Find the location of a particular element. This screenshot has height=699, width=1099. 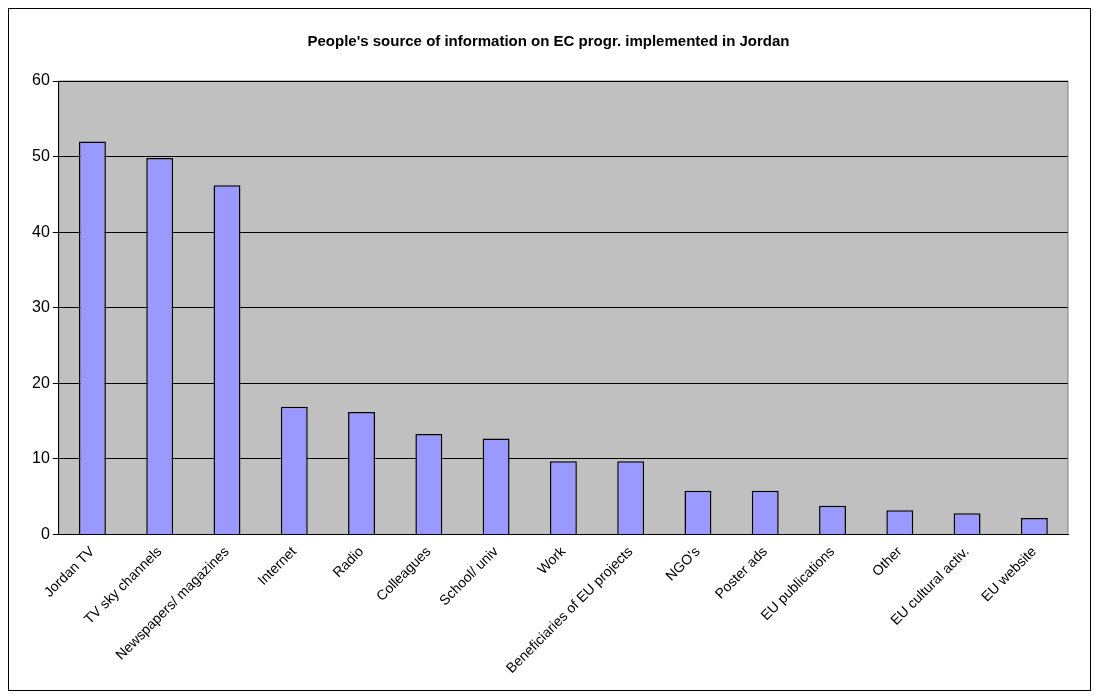

y-tick-label: 20 is located at coordinates (41, 382).